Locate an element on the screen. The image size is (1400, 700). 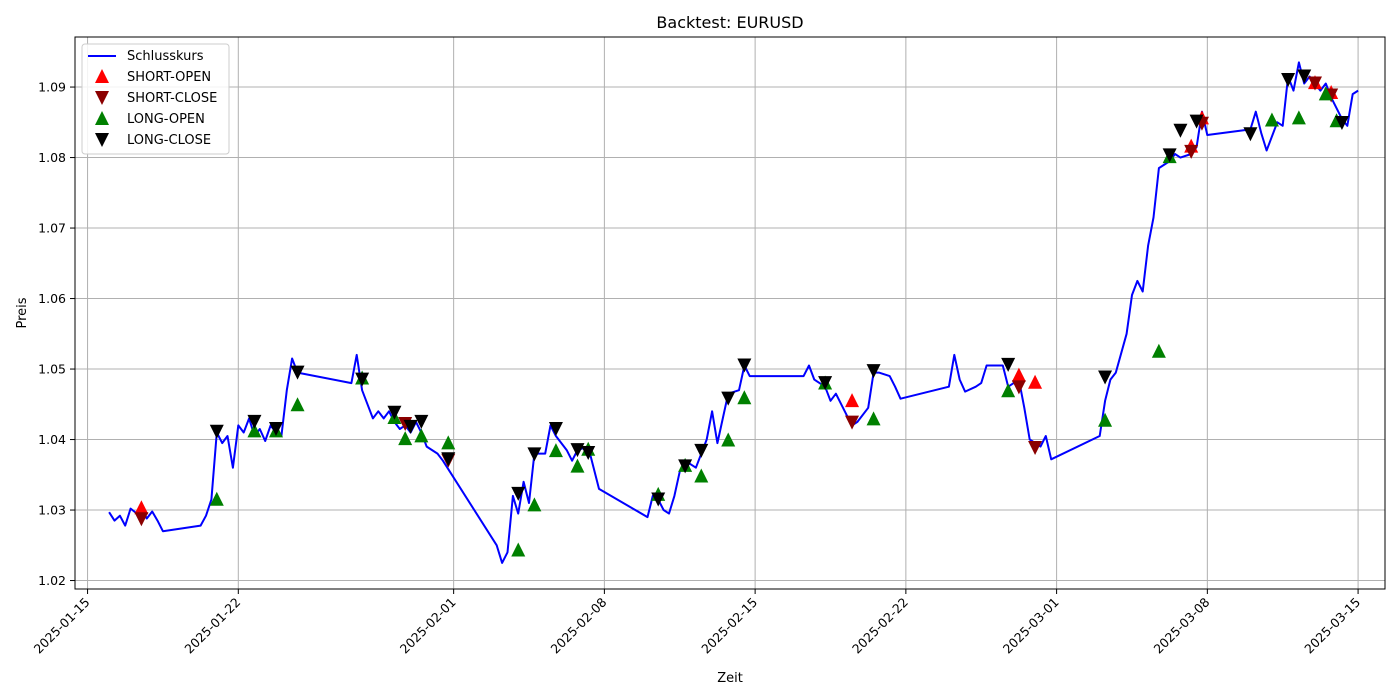
legend-label-short-open: SHORT-OPEN is located at coordinates (169, 77).